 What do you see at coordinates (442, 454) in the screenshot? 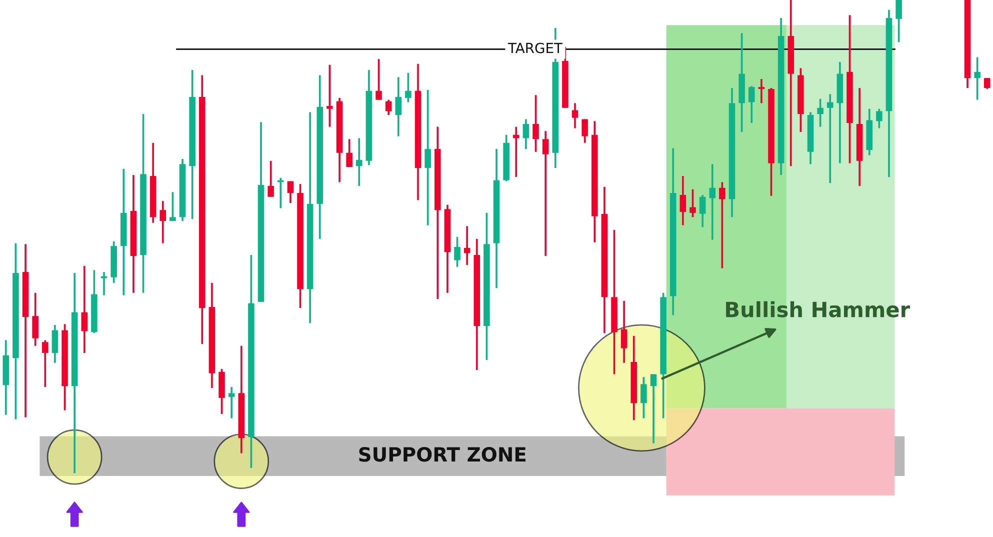
I see `band-label: SUPPORT ZONE` at bounding box center [442, 454].